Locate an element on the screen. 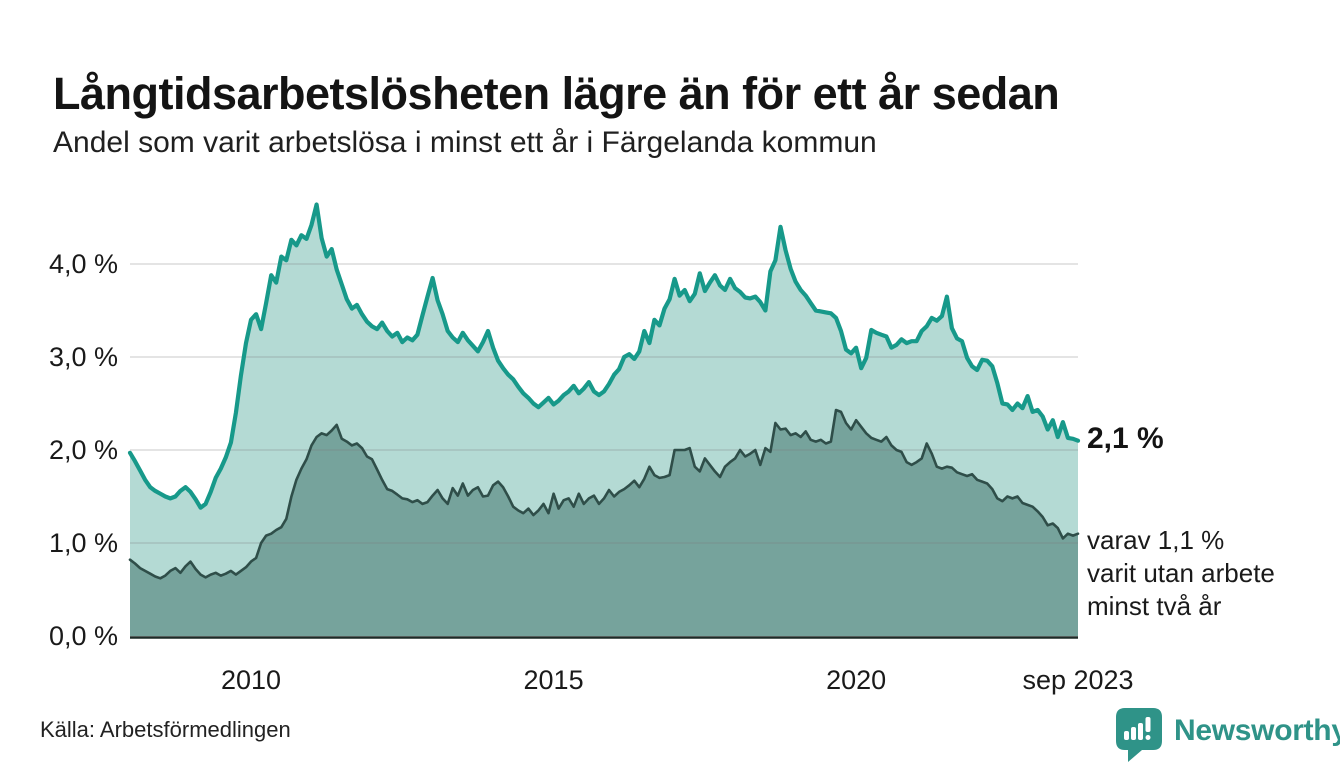 This screenshot has height=780, width=1340. y-axis-tick-label: 4,0 % is located at coordinates (83, 264).